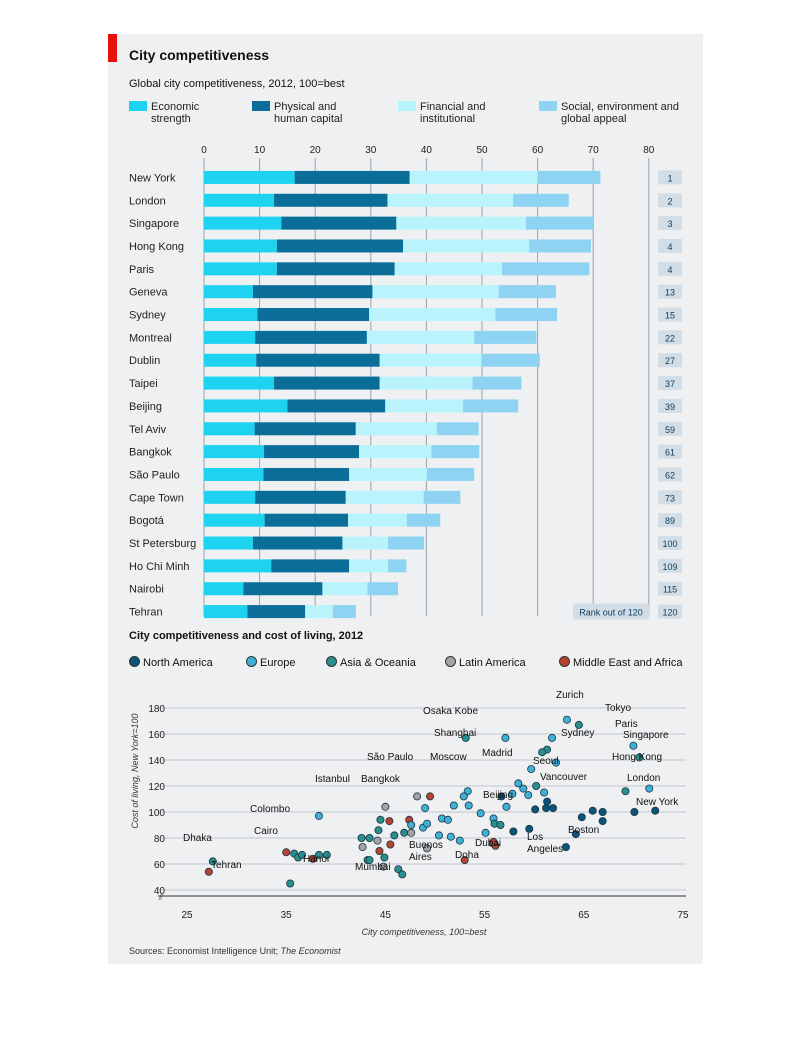 This screenshot has height=1058, width=810. I want to click on point-14-europe, so click(544, 792).